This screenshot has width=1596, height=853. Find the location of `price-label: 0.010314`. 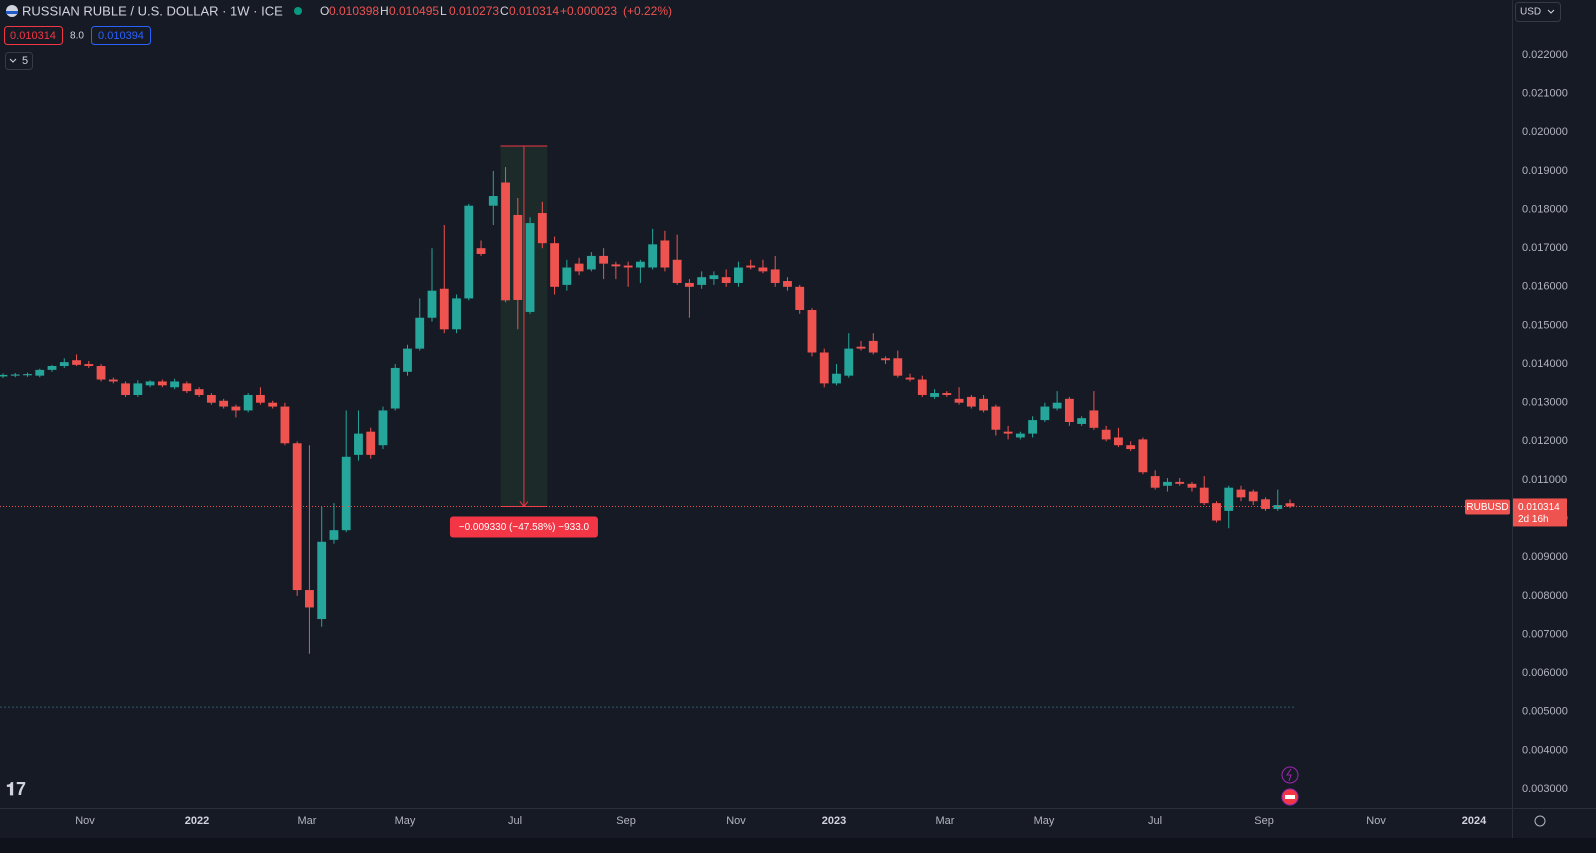

price-label: 0.010314 is located at coordinates (1539, 507).